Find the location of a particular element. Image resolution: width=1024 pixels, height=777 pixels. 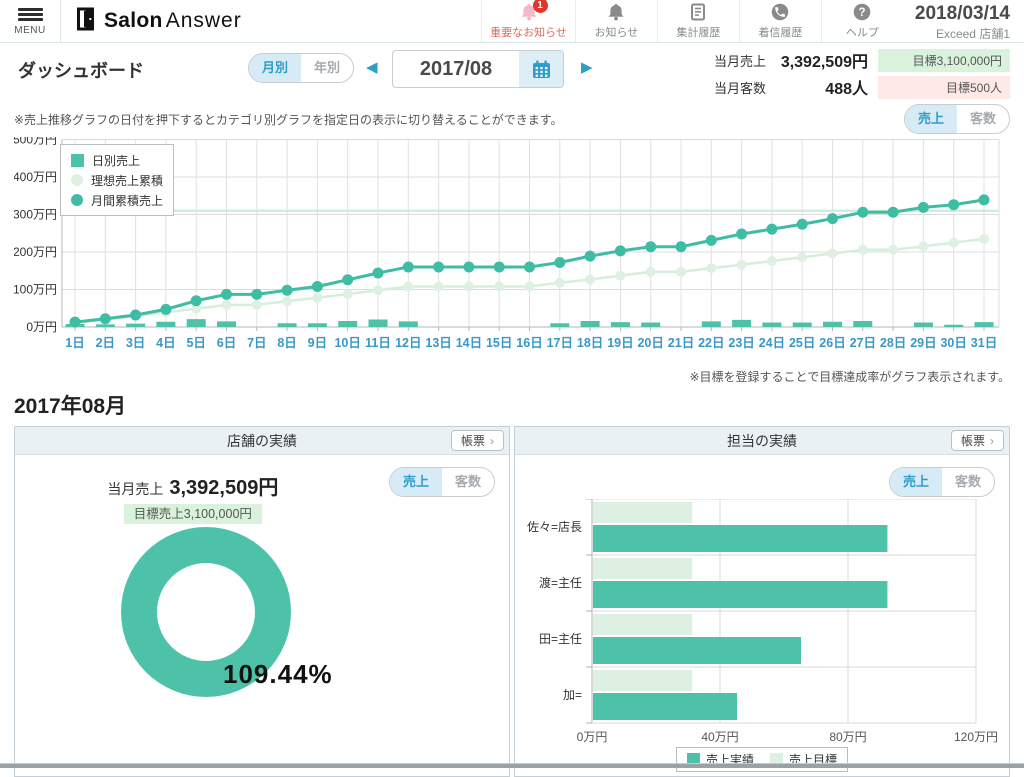

day-label: 3日 is located at coordinates (135, 343).